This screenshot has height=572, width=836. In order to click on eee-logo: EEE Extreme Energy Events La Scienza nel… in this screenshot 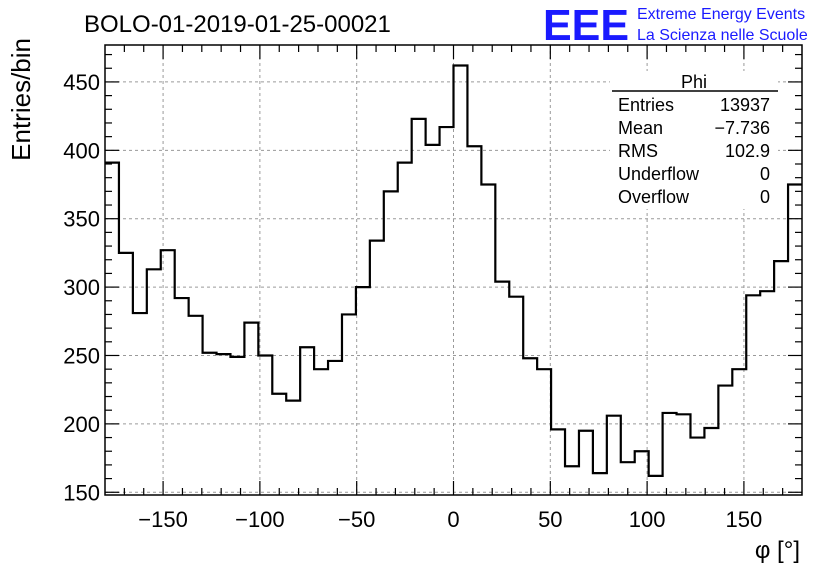, I will do `click(675, 25)`.